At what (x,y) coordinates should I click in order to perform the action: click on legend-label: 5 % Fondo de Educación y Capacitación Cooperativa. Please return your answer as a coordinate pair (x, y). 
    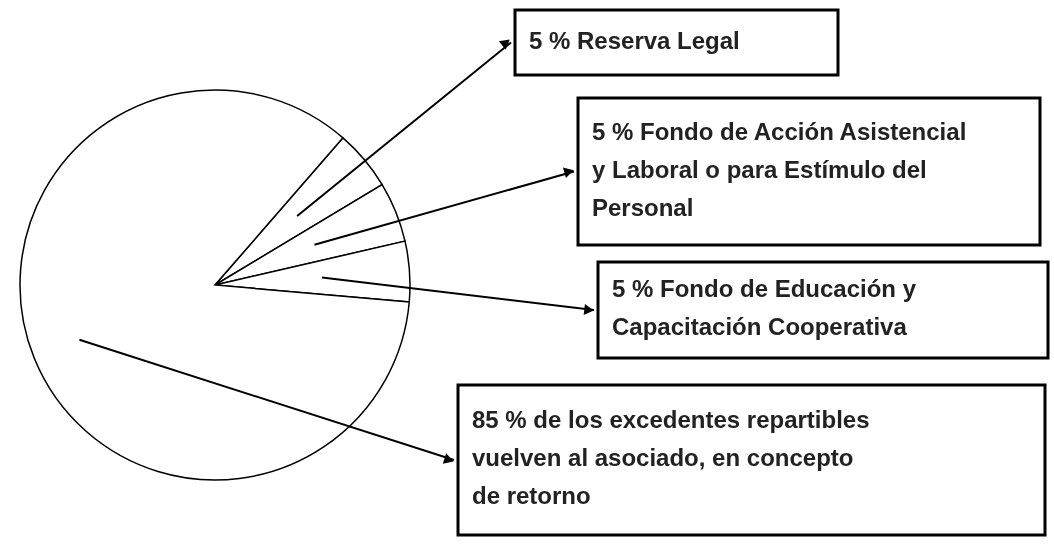
    Looking at the image, I should click on (764, 307).